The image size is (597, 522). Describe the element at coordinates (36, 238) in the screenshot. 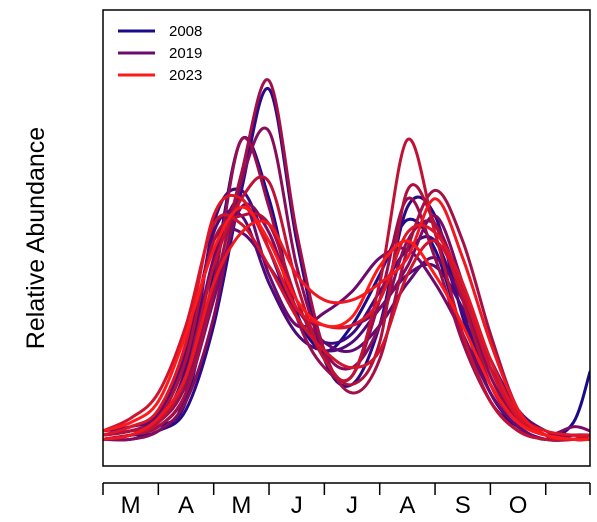

I see `y-axis-label: Relative Abundance` at that location.